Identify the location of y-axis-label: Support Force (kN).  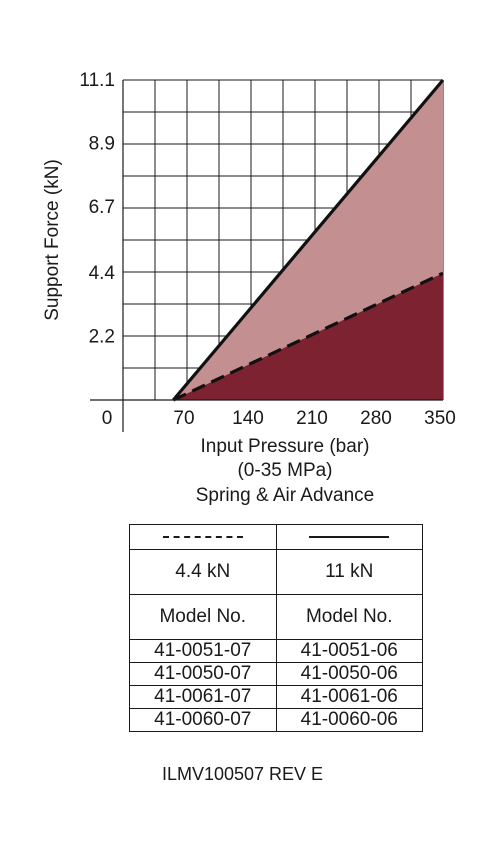
(52, 240).